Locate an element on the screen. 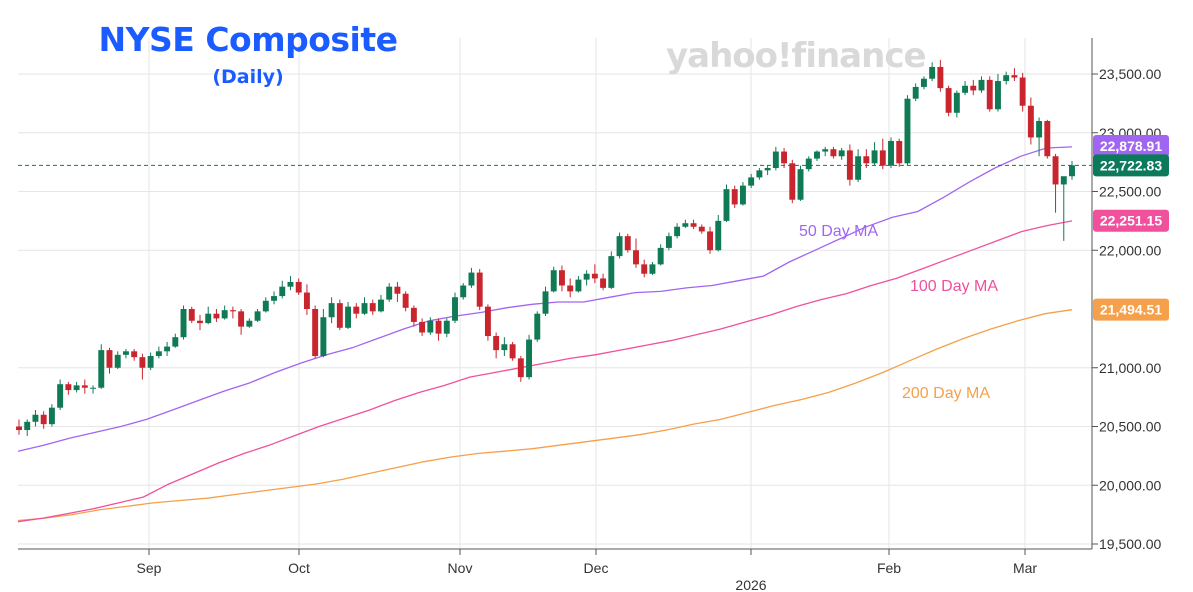  ma200-badge: 21,494.51 is located at coordinates (1131, 309).